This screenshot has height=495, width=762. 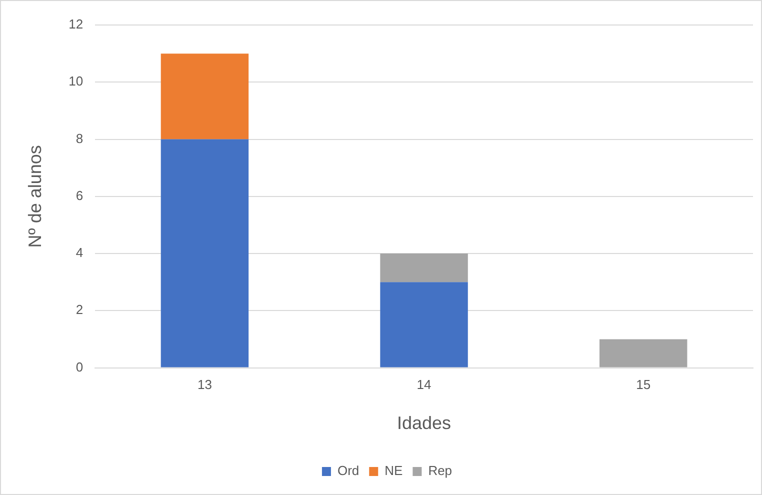 I want to click on x-tick-label: 13, so click(x=204, y=384).